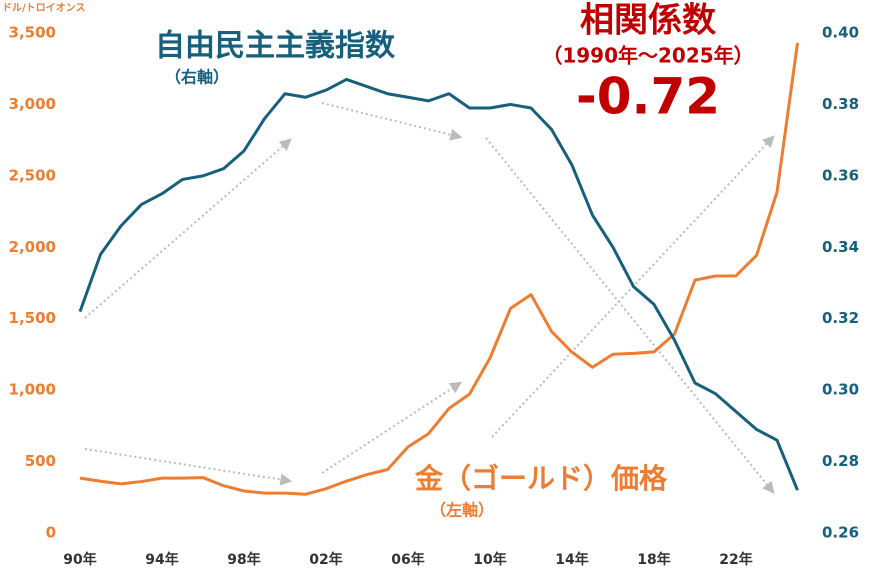 This screenshot has width=877, height=573. I want to click on yticks-label: 2,000, so click(32, 247).